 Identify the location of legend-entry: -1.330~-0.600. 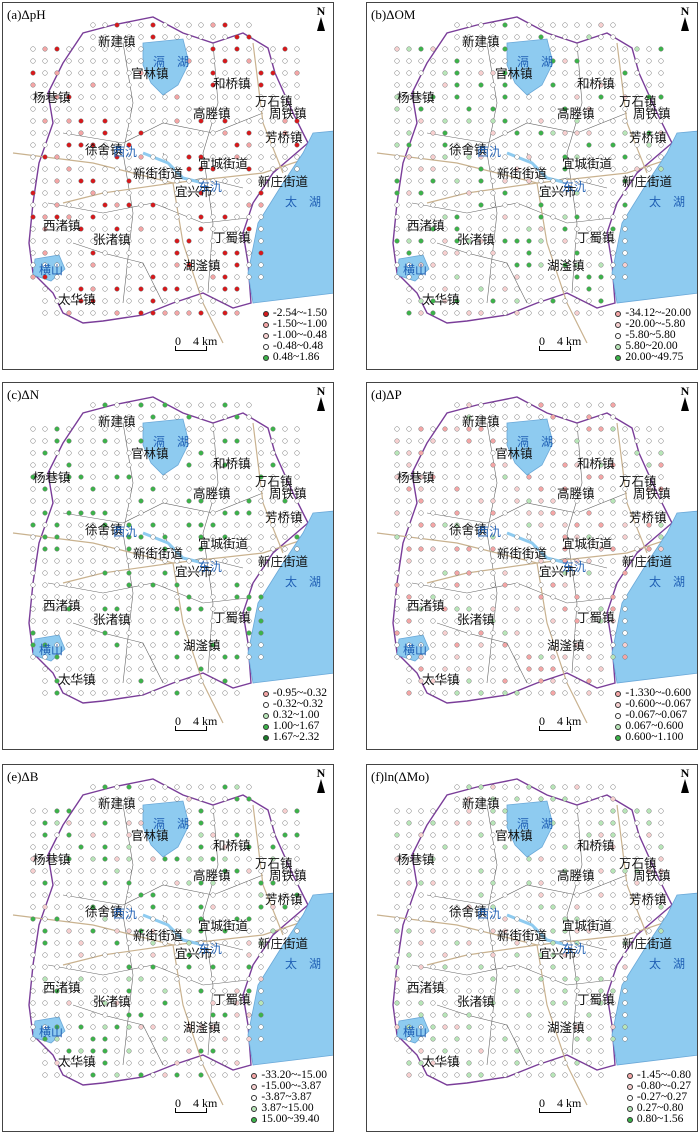
(653, 693).